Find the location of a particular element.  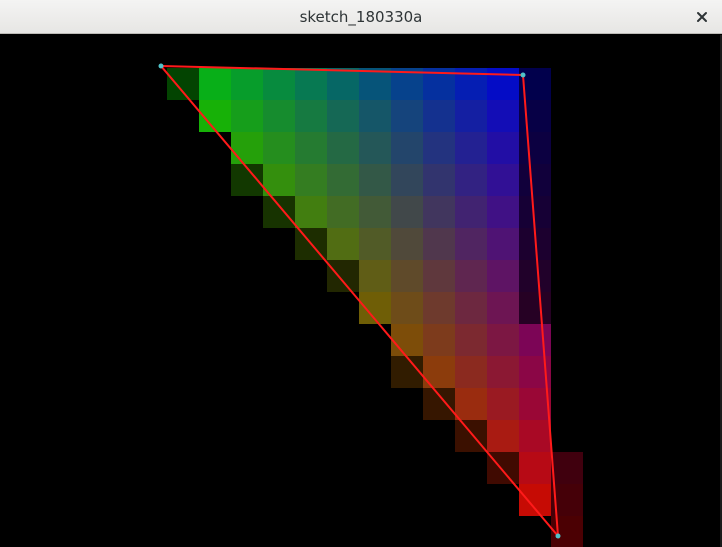

window-border is located at coordinates (721, 291).